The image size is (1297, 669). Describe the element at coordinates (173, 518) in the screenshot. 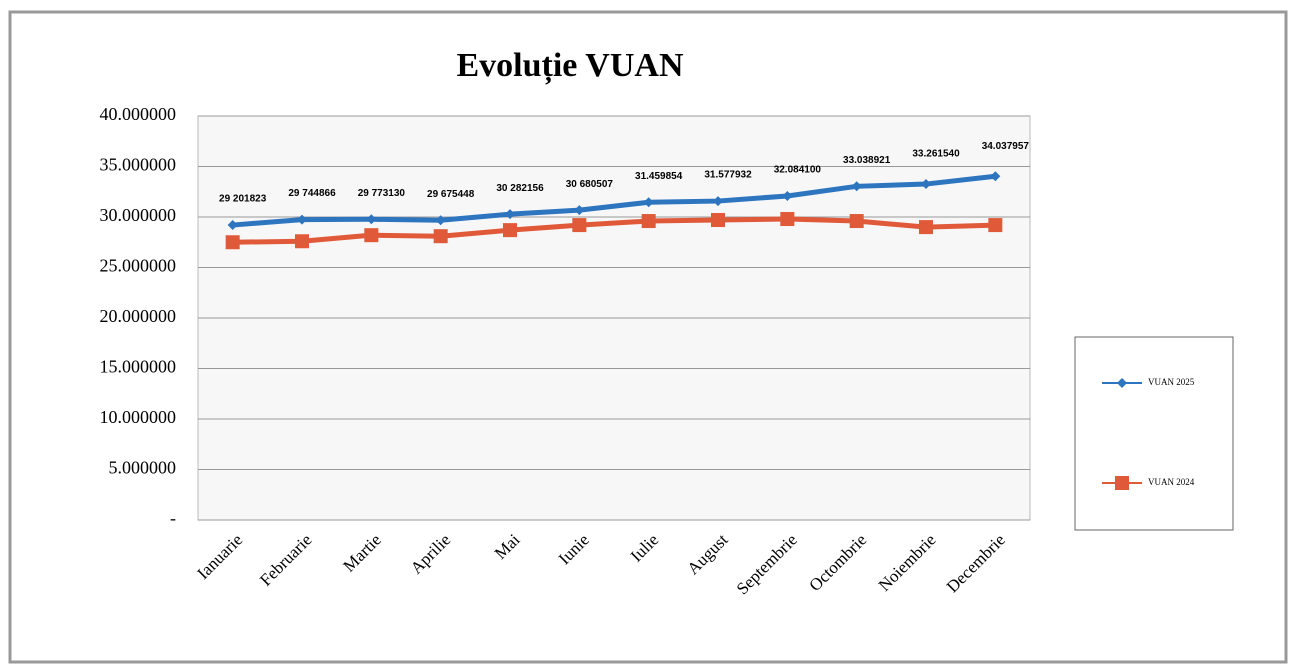

I see `y-tick-label: -` at that location.